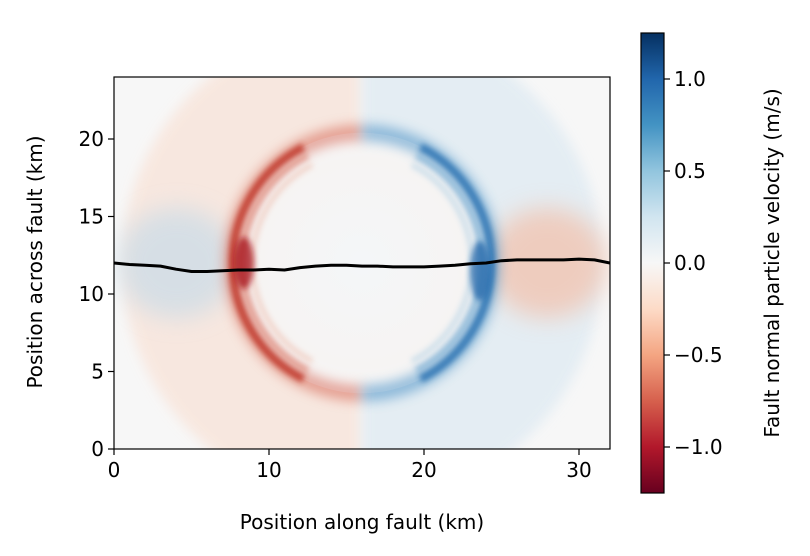 The width and height of the screenshot is (810, 556). Describe the element at coordinates (480, 271) in the screenshot. I see `positive-hotspot` at that location.